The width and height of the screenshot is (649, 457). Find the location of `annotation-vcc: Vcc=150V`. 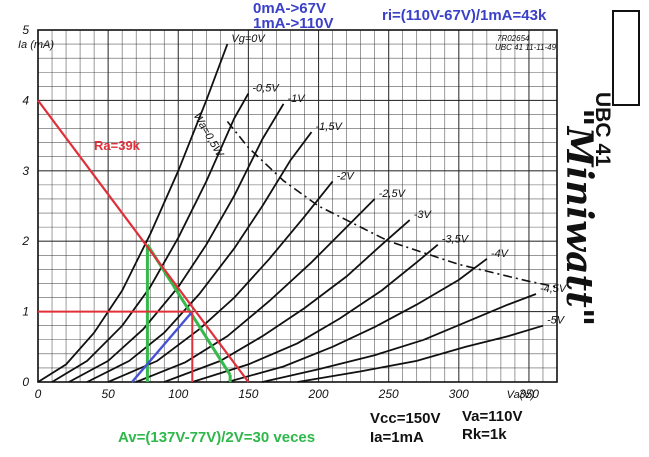

annotation-vcc: Vcc=150V is located at coordinates (405, 418).